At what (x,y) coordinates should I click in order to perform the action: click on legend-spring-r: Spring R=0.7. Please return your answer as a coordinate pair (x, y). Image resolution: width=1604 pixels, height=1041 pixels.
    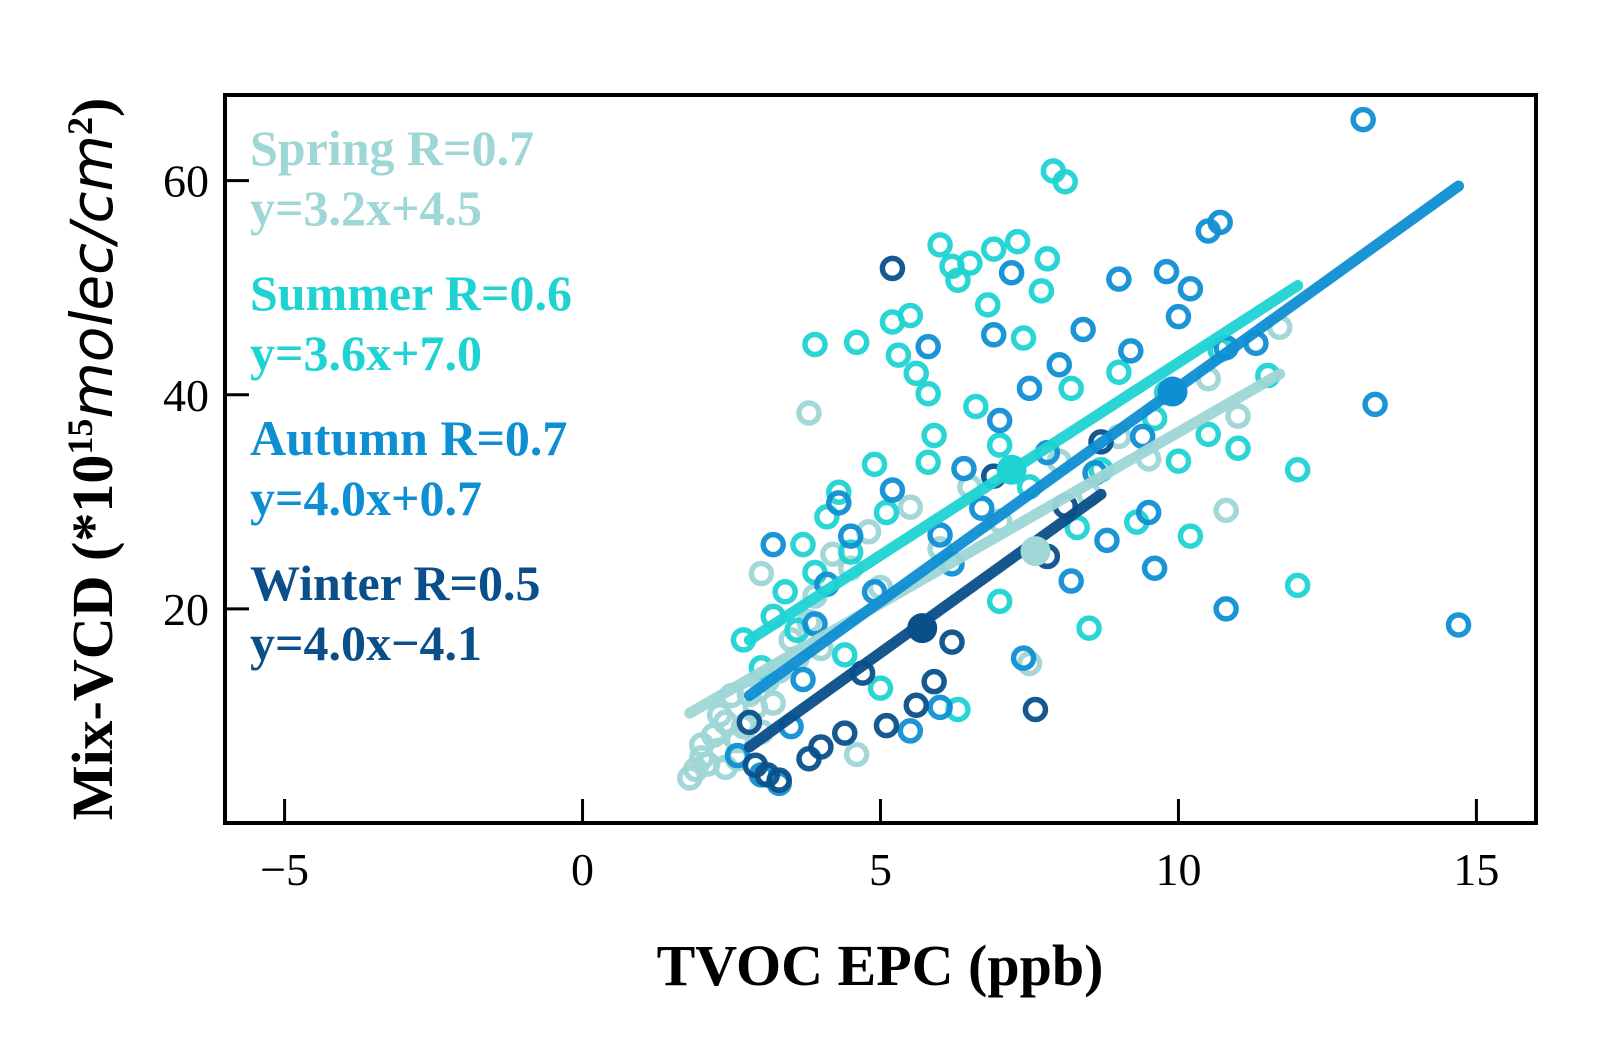
    Looking at the image, I should click on (392, 148).